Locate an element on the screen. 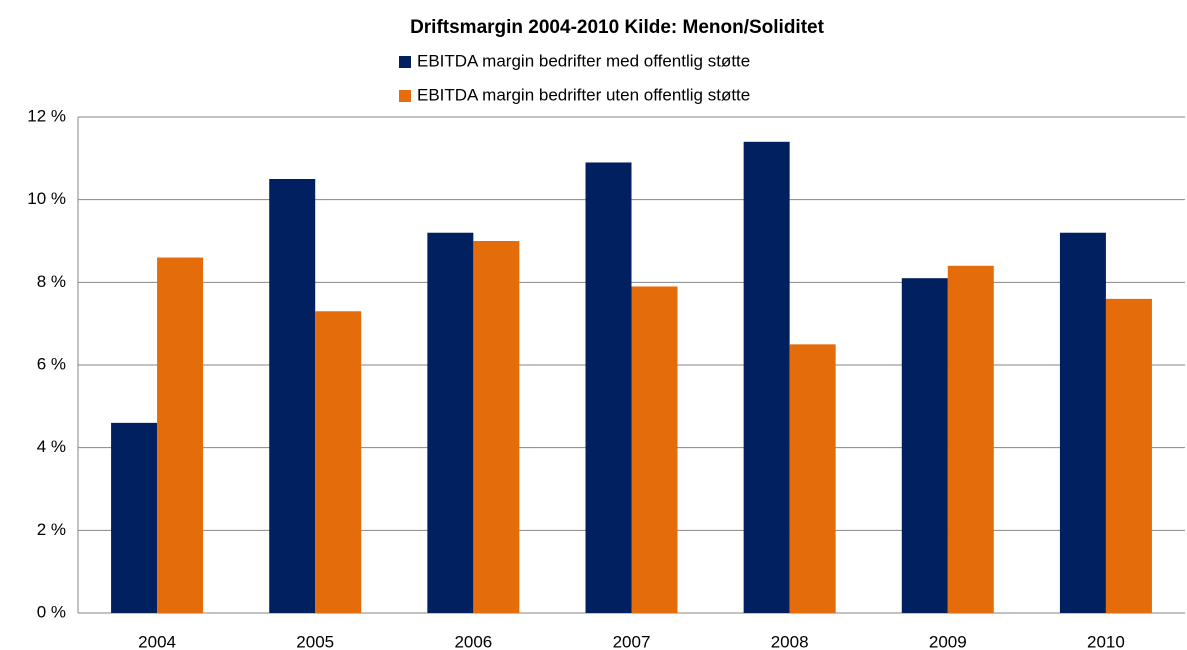 This screenshot has width=1187, height=650. x-tick-label: 2009 is located at coordinates (948, 641).